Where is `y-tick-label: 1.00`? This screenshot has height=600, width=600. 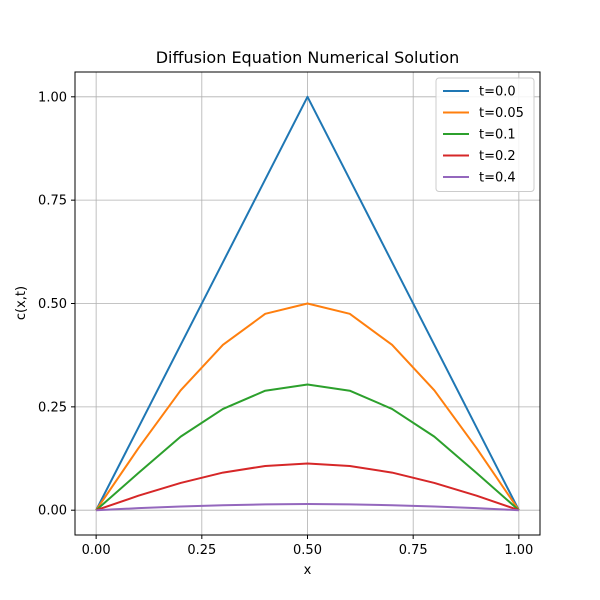 y-tick-label: 1.00 is located at coordinates (52, 97).